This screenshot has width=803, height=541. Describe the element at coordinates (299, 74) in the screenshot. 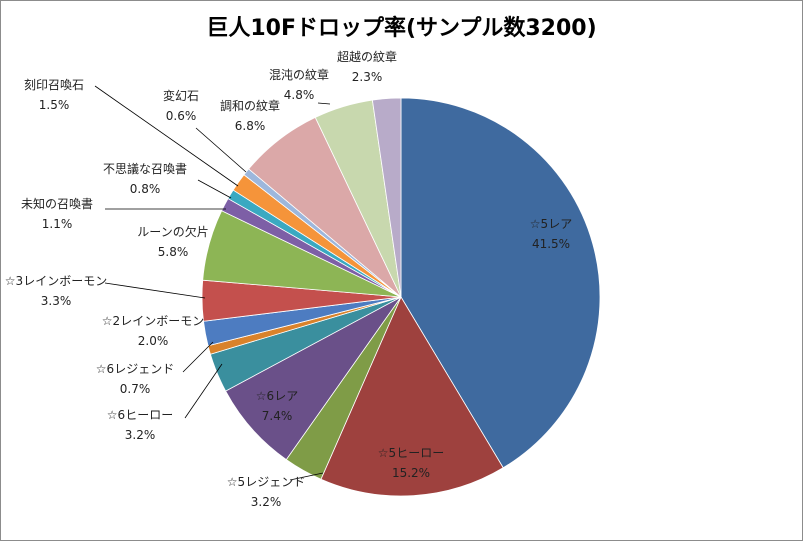

I see `slice-label: 混沌の紋章` at that location.